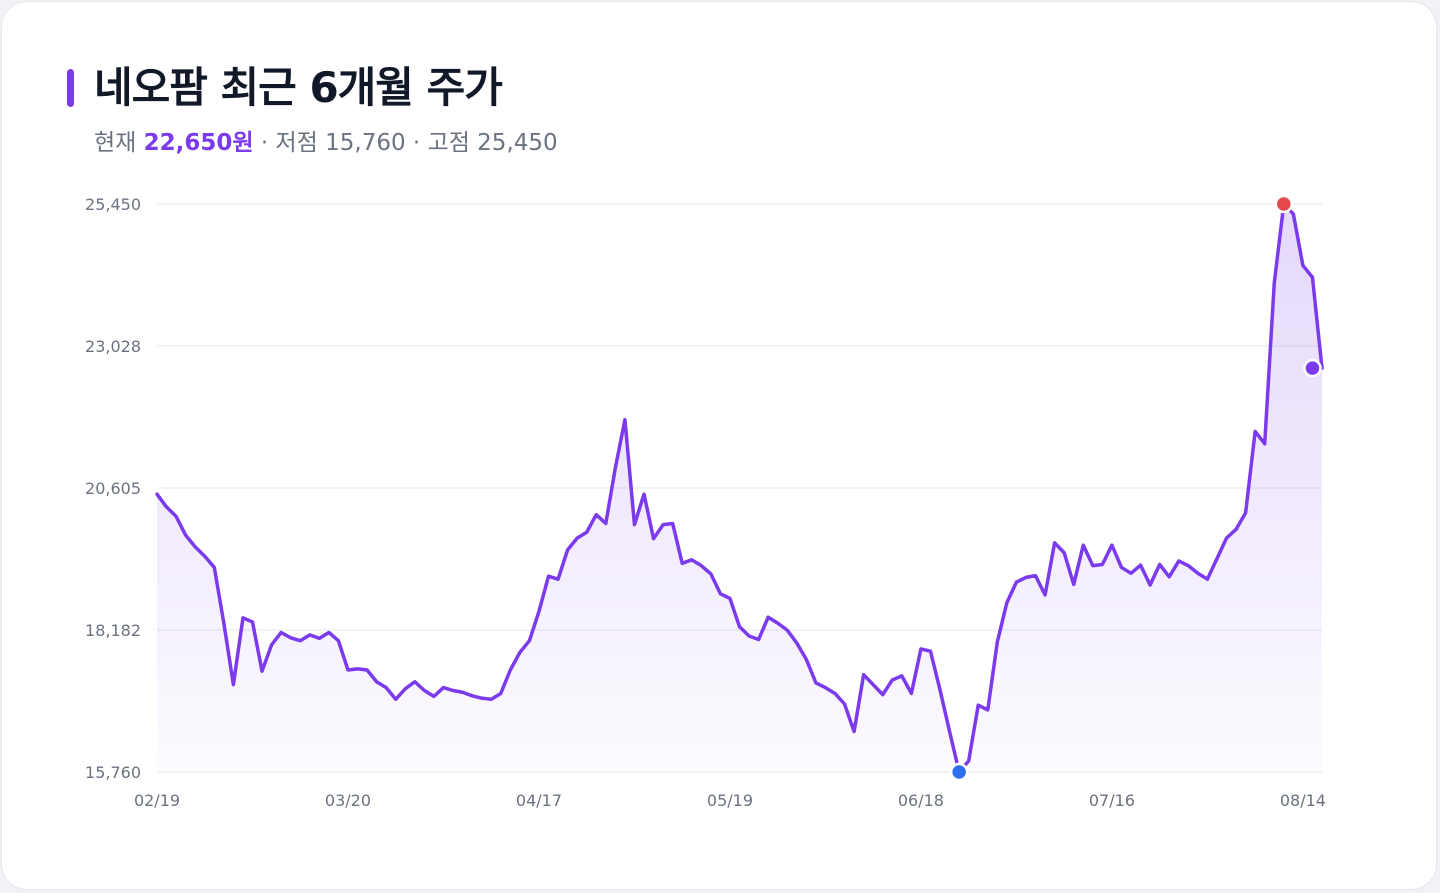 This screenshot has width=1440, height=893. I want to click on x-axis: 02/19 03/20 04/17 05/19 06/18 07/16 08/14, so click(730, 800).